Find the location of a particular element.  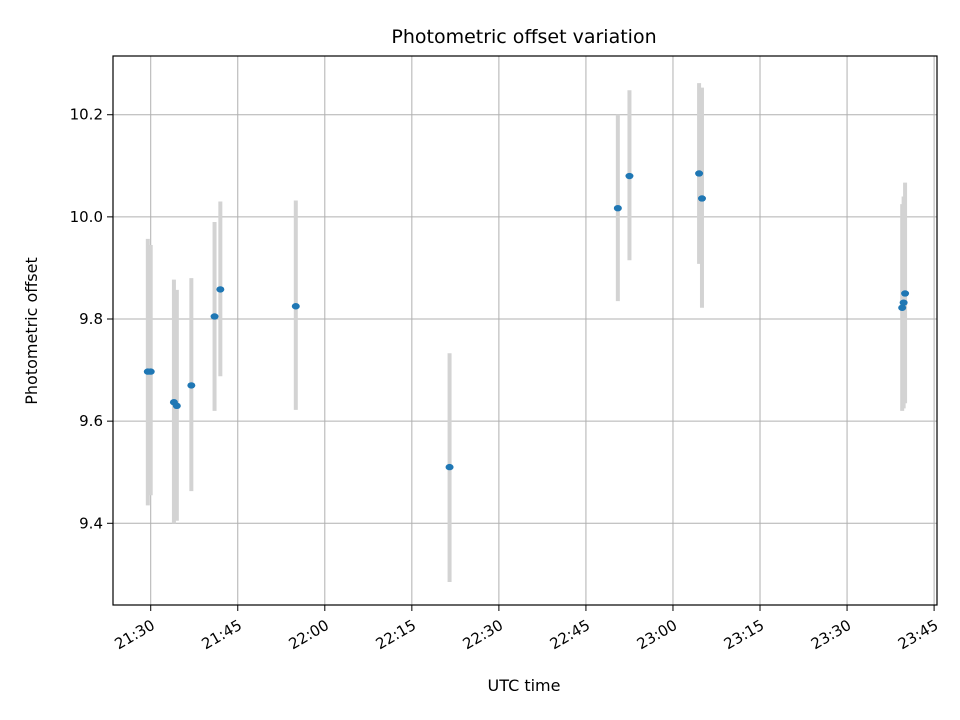

y-axis-ticks: 9.4 9.6 9.8 10.0 10.2 is located at coordinates (91, 319).